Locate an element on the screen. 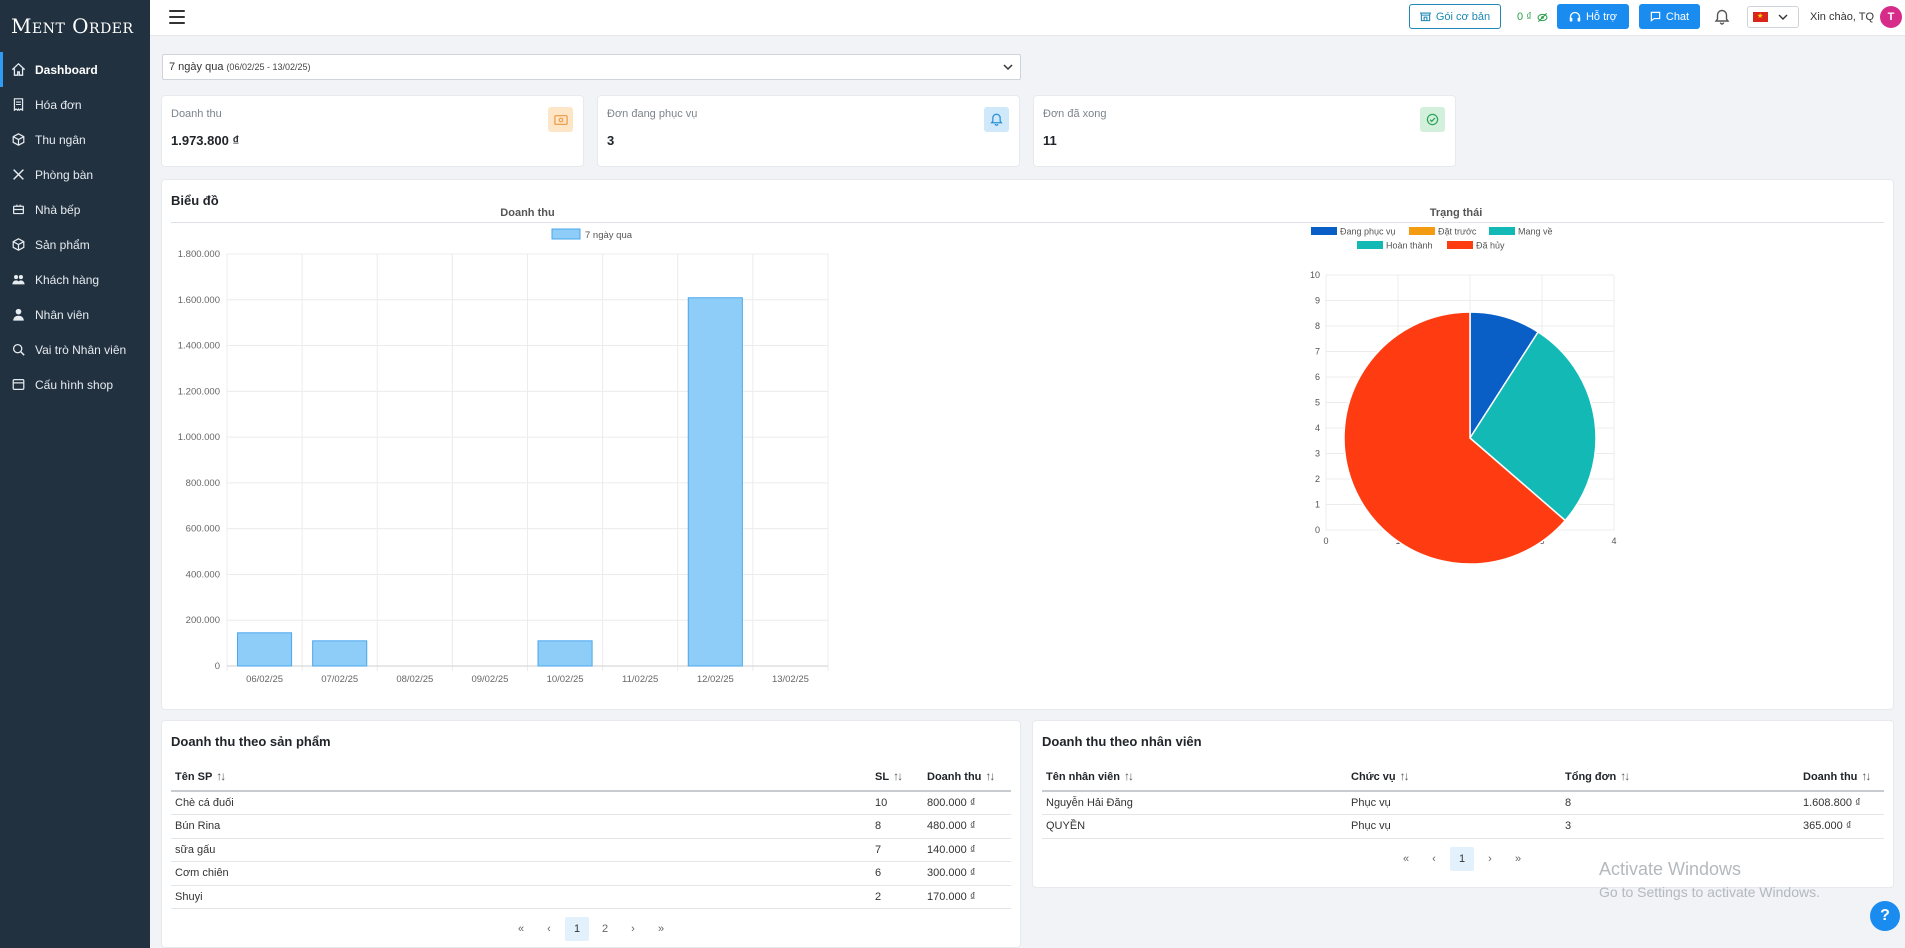 The width and height of the screenshot is (1905, 948). sidebar-item-shop-settings: Cấu hình shop is located at coordinates (75, 384).